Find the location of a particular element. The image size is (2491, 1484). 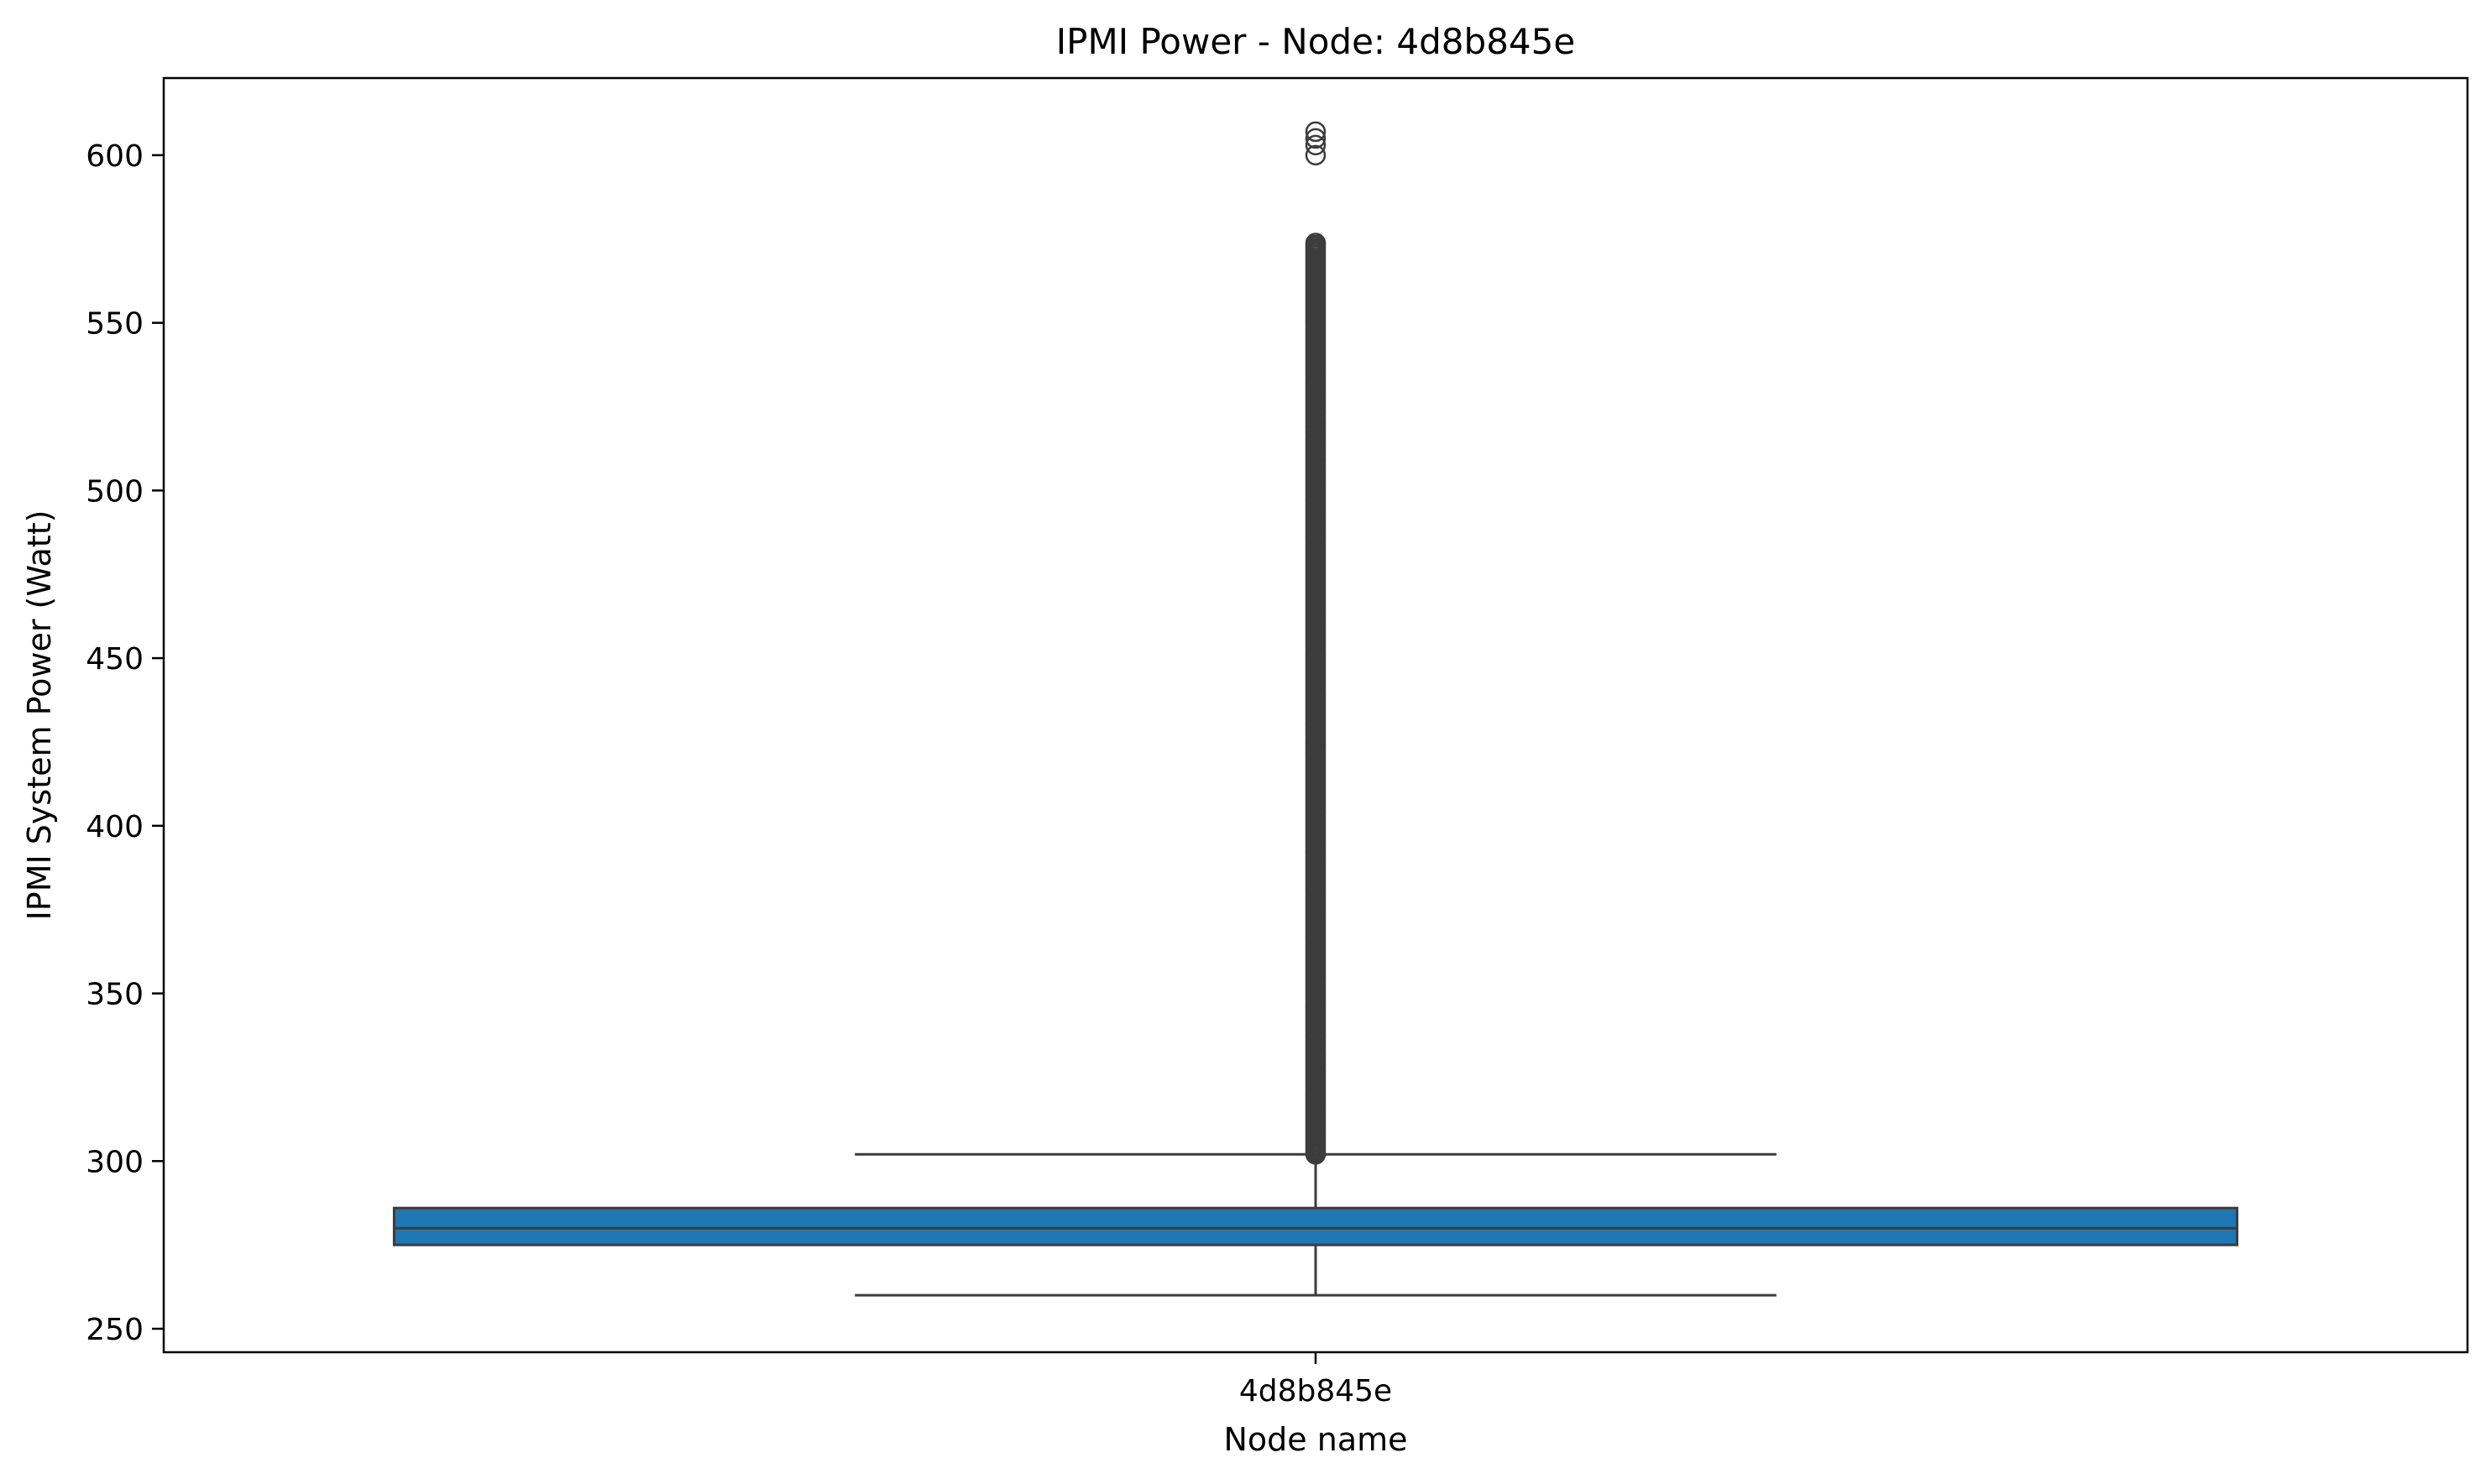

x-tick-label: 4d8b845e is located at coordinates (1315, 1391).